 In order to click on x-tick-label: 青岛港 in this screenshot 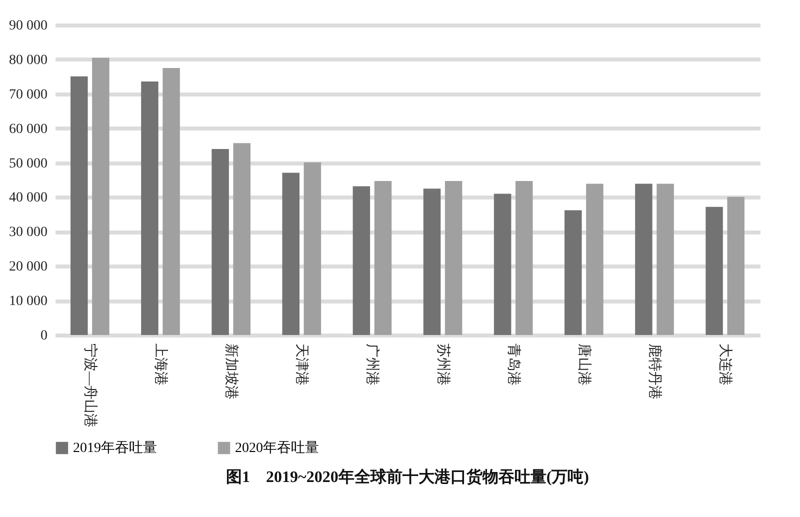, I will do `click(513, 365)`.